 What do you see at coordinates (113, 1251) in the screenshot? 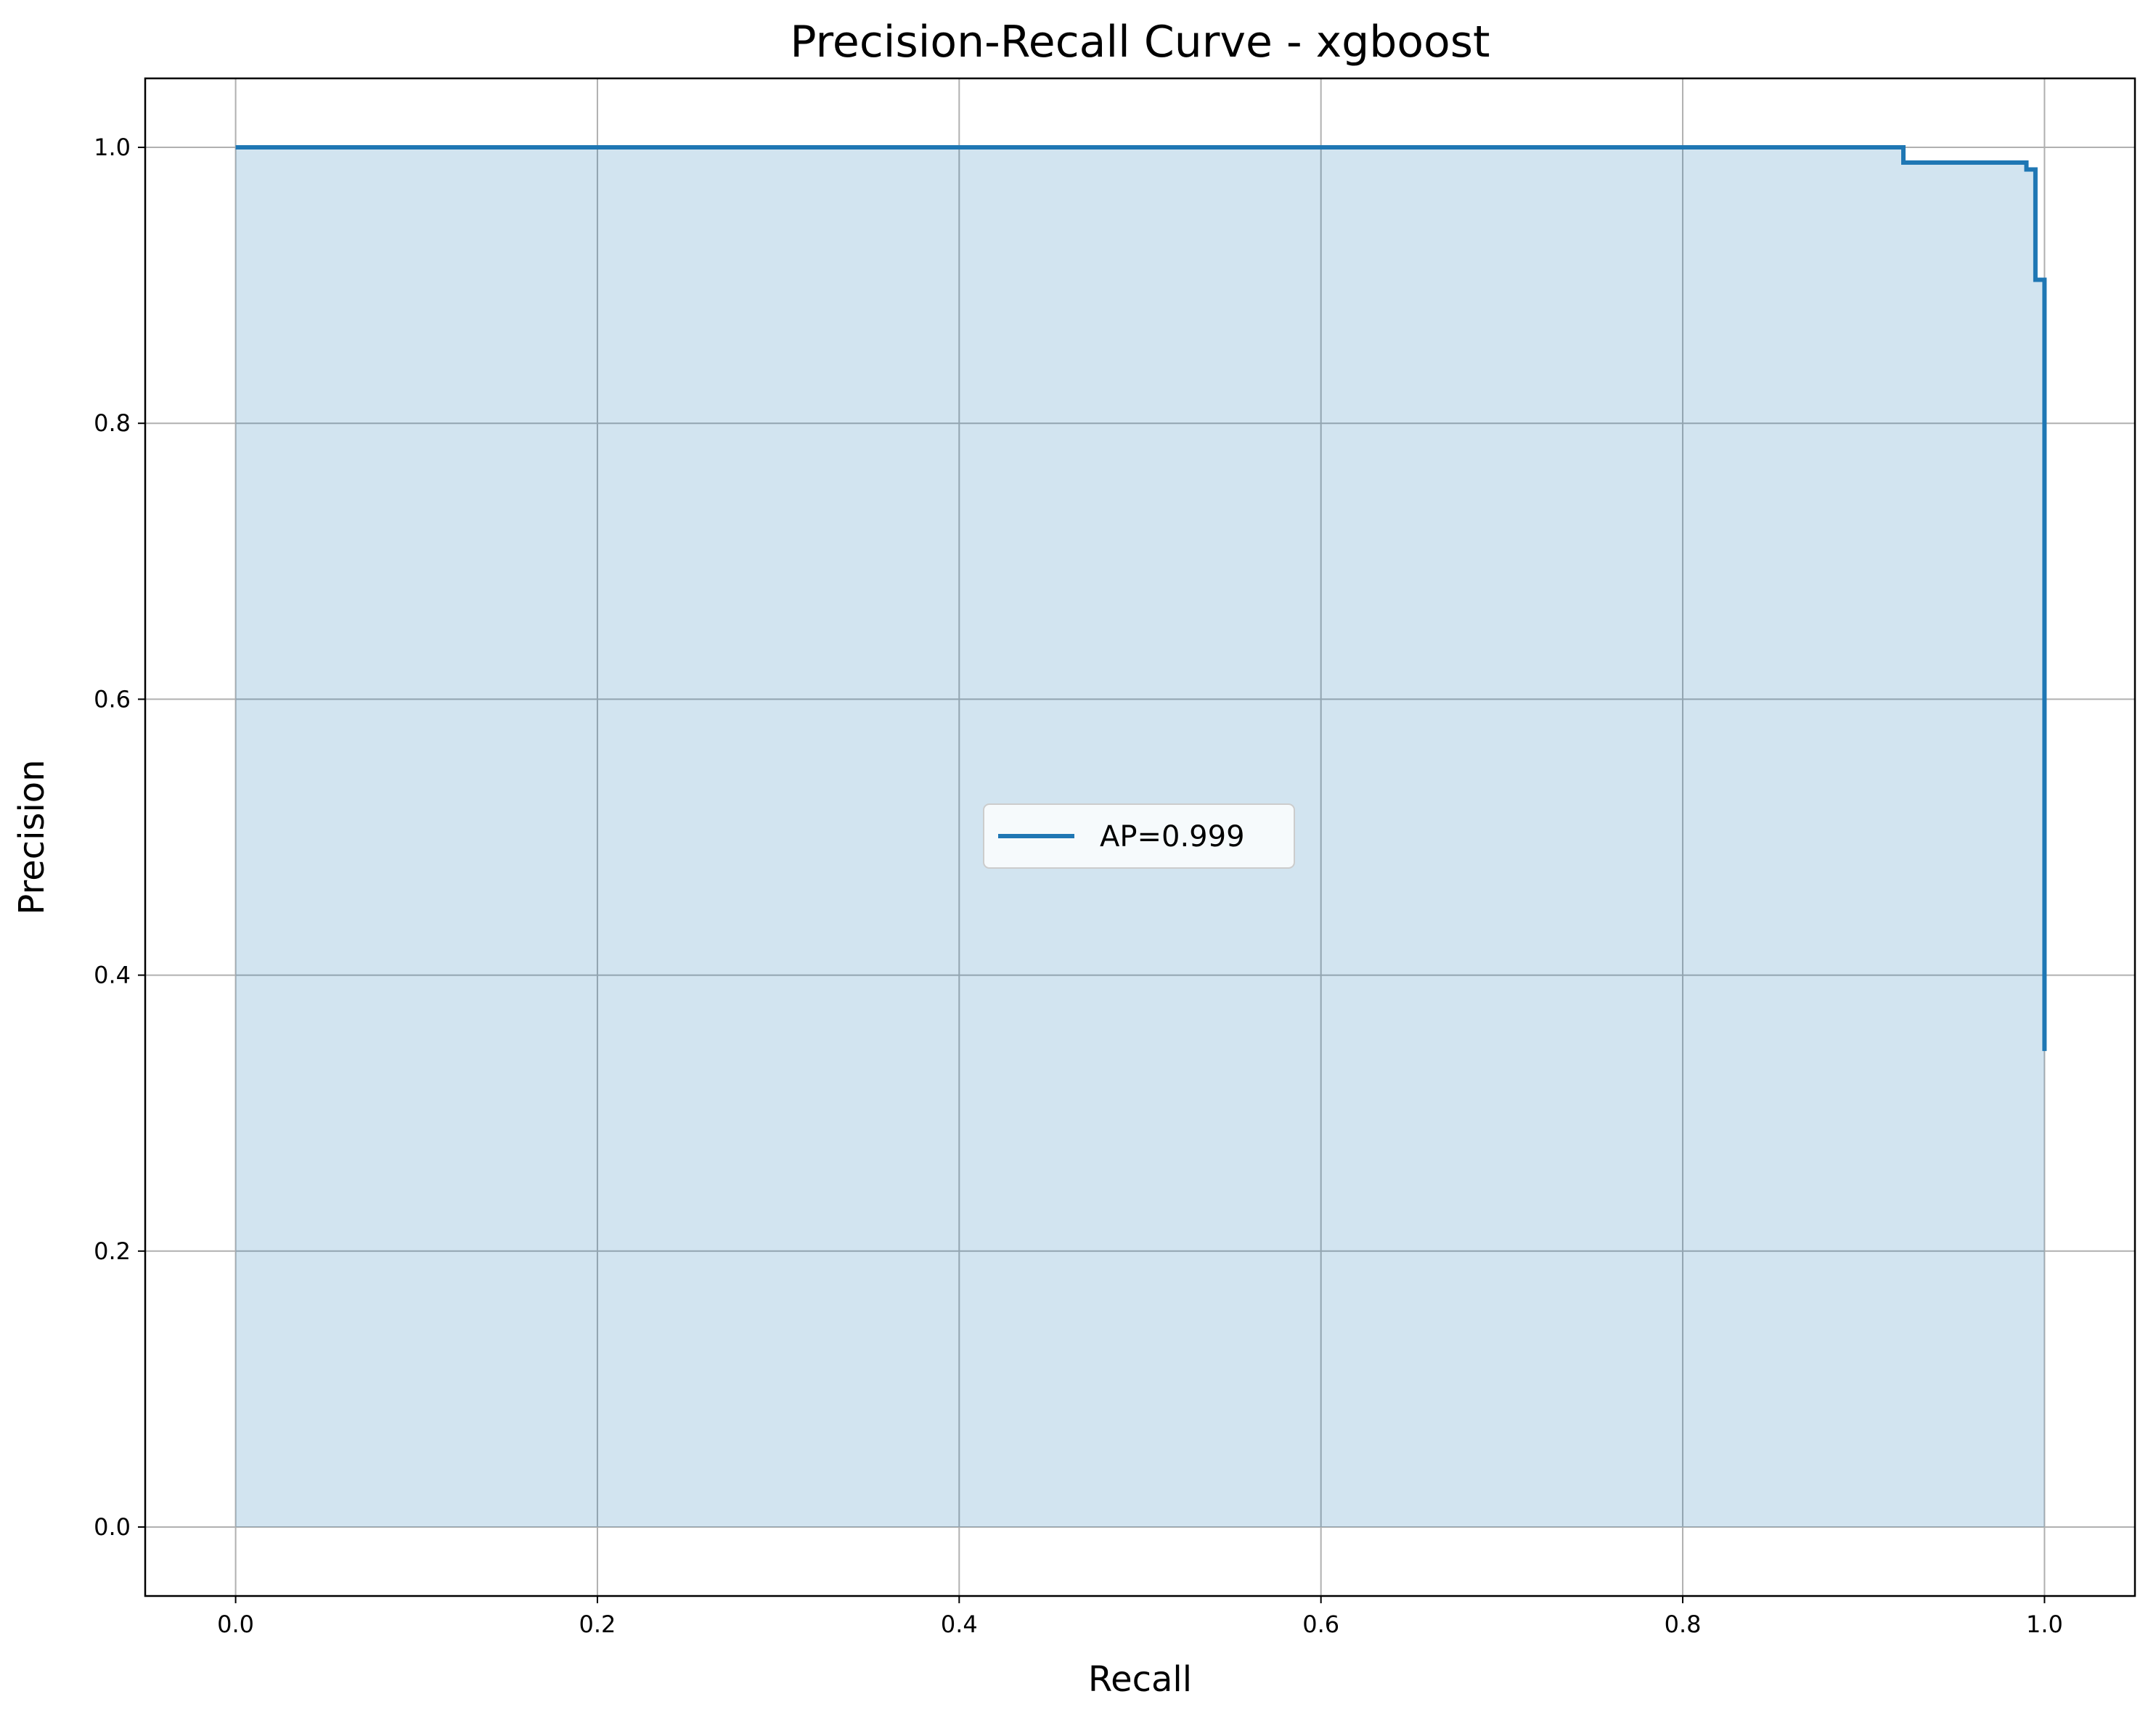
I see `y-tick-label: 0.2` at bounding box center [113, 1251].